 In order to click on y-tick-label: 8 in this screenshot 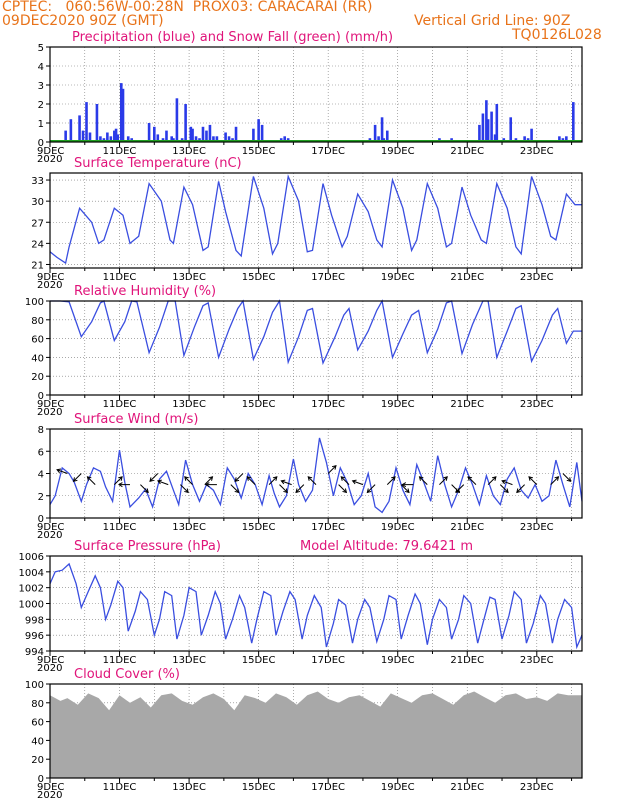, I will do `click(41, 430)`.